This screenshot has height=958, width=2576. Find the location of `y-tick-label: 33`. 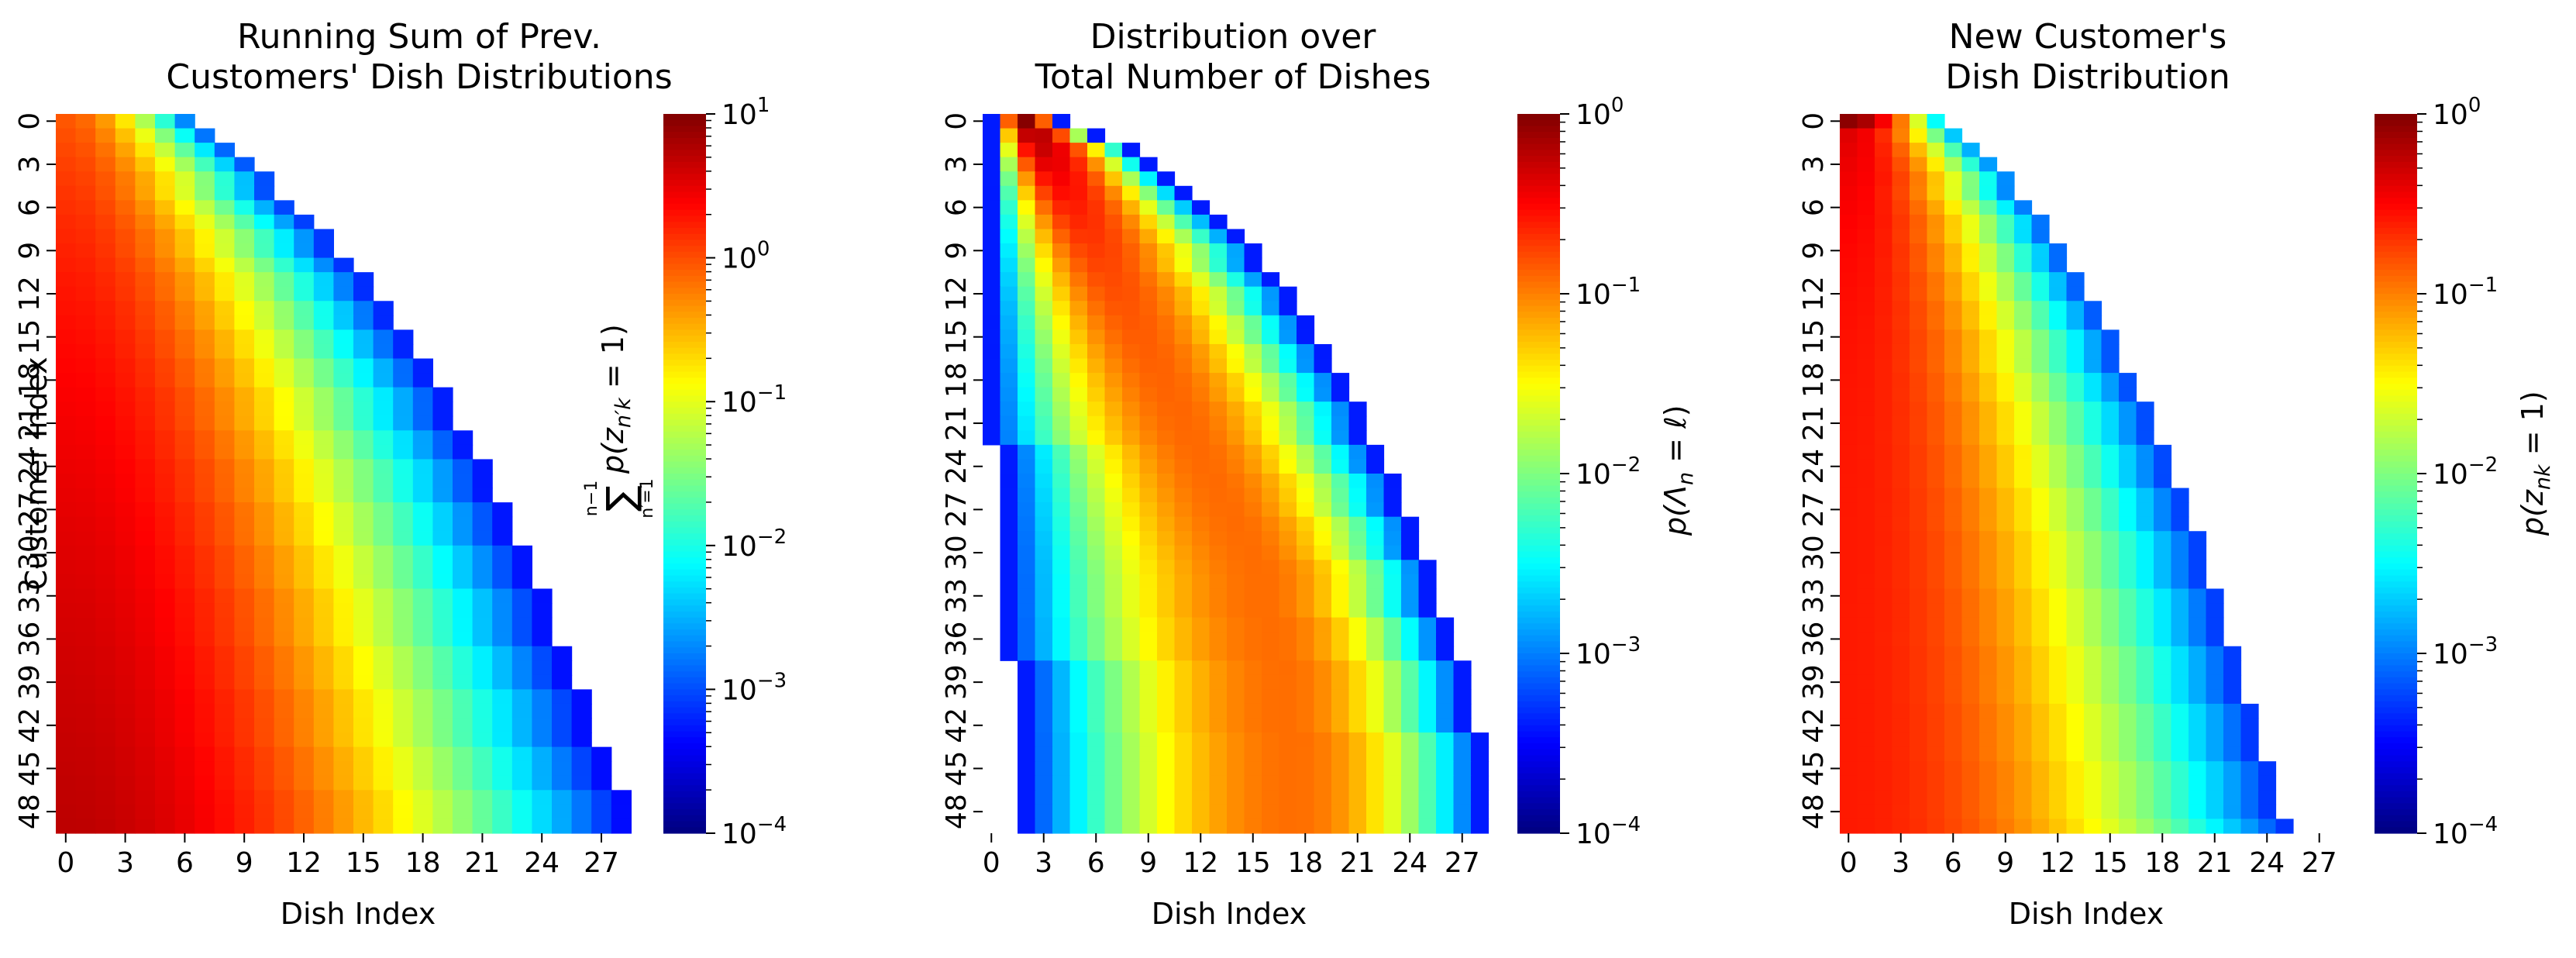

y-tick-label: 33 is located at coordinates (957, 596).